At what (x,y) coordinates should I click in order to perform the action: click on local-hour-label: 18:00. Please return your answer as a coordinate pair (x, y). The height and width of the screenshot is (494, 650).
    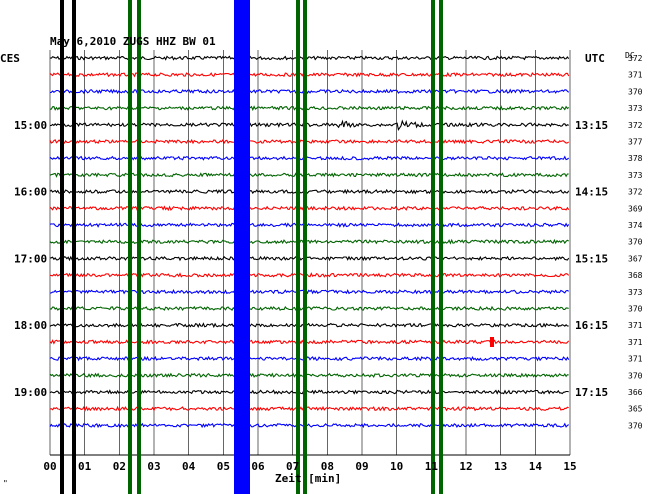
    Looking at the image, I should click on (30, 325).